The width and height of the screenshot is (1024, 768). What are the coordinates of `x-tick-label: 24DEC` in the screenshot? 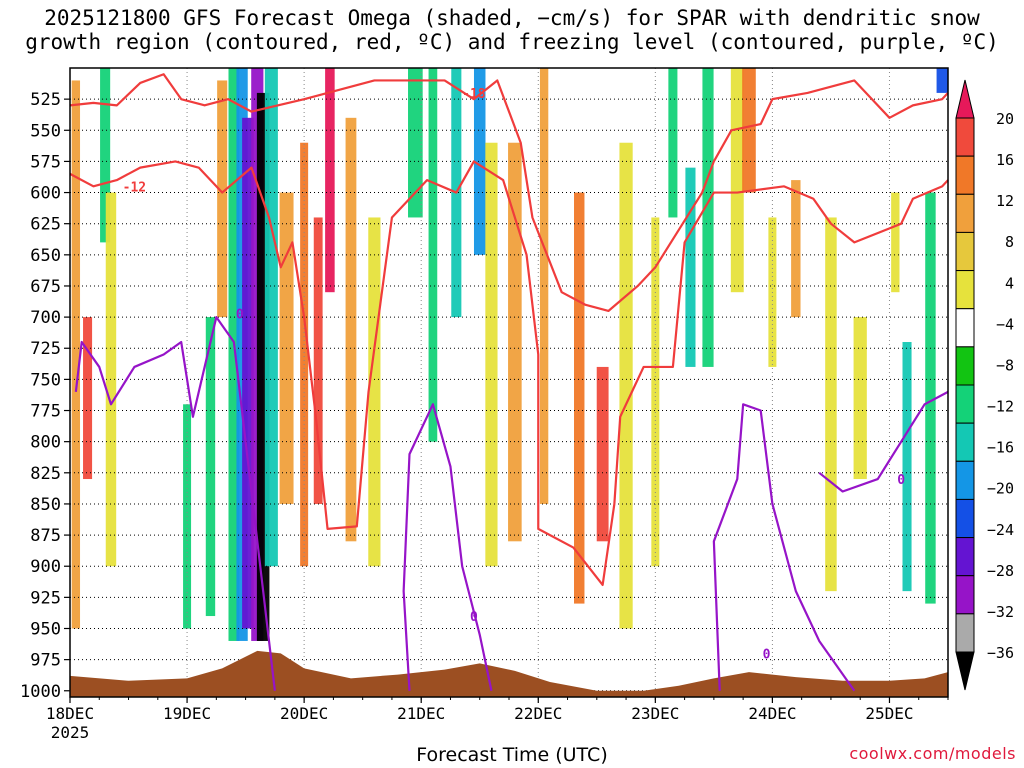 It's located at (772, 713).